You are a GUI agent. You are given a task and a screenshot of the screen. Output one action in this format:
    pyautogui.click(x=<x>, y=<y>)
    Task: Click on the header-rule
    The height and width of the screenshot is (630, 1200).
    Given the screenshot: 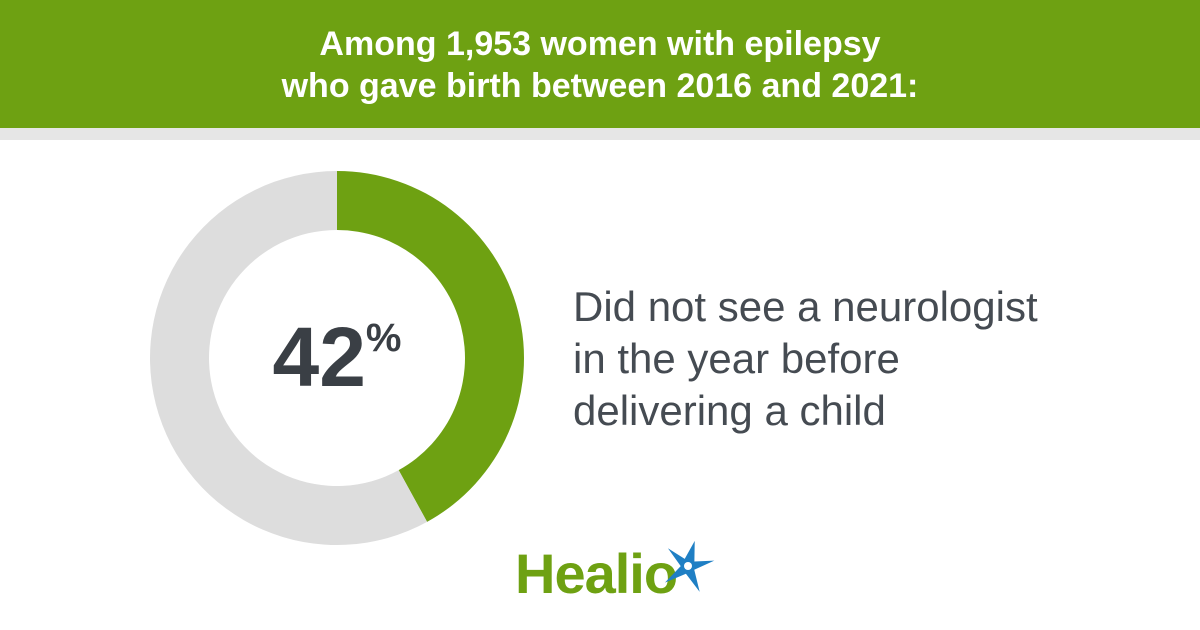 What is the action you would take?
    pyautogui.click(x=600, y=134)
    